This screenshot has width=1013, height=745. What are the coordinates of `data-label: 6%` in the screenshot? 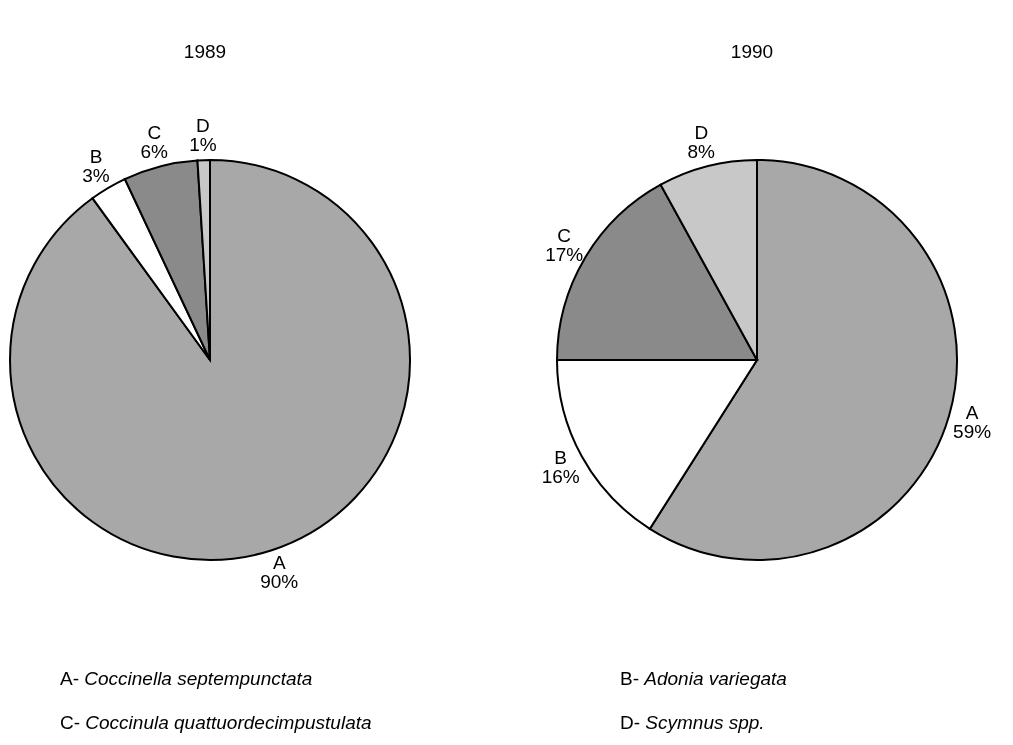 It's located at (154, 152).